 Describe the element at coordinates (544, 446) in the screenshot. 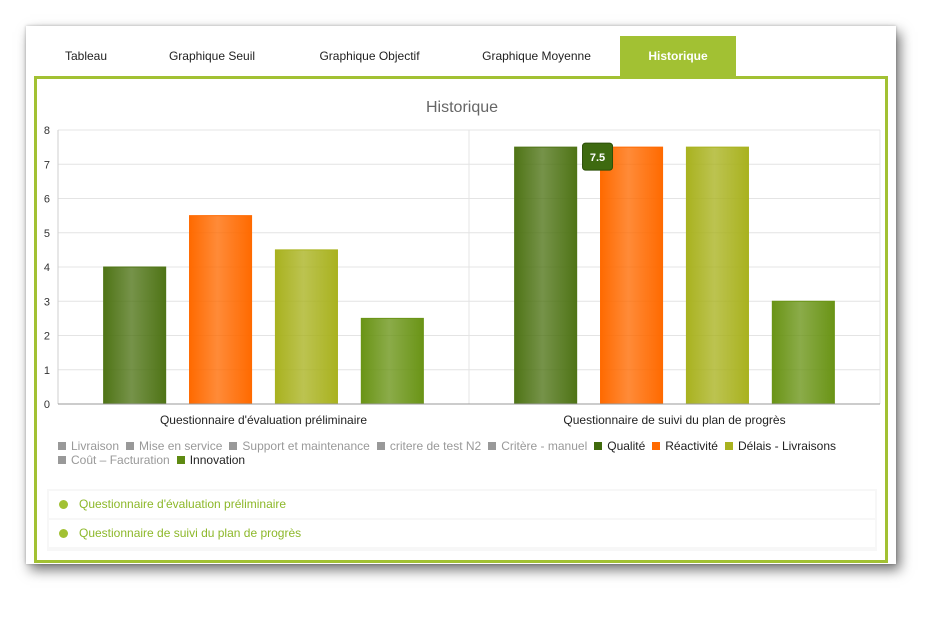

I see `legend-label: Critère - manuel` at that location.